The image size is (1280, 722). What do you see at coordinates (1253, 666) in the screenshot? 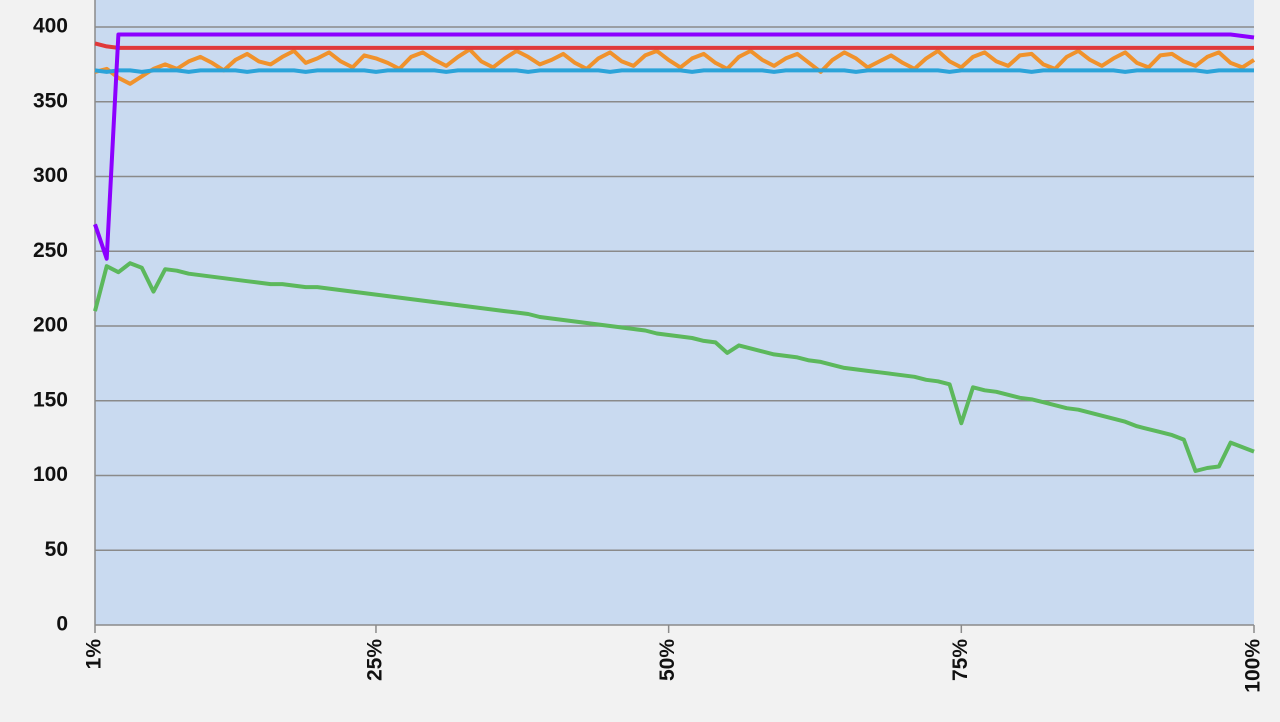
I see `x-tick-label: 100%` at bounding box center [1253, 666].